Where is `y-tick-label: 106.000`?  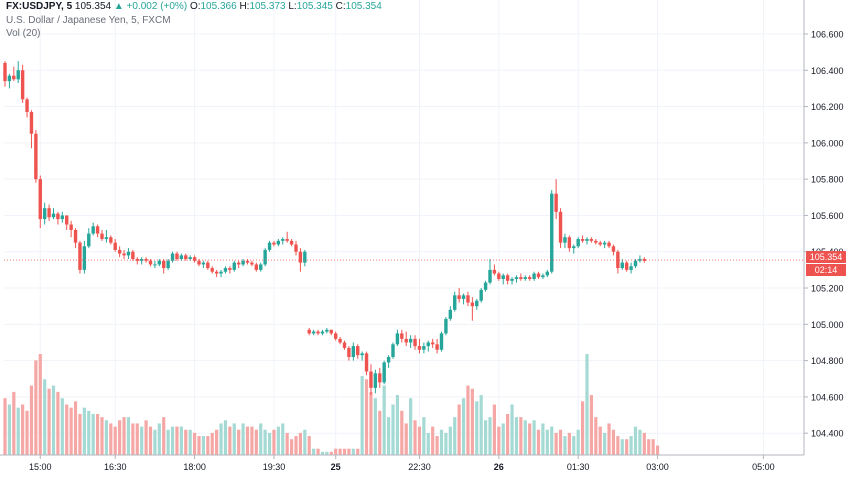 y-tick-label: 106.000 is located at coordinates (827, 143).